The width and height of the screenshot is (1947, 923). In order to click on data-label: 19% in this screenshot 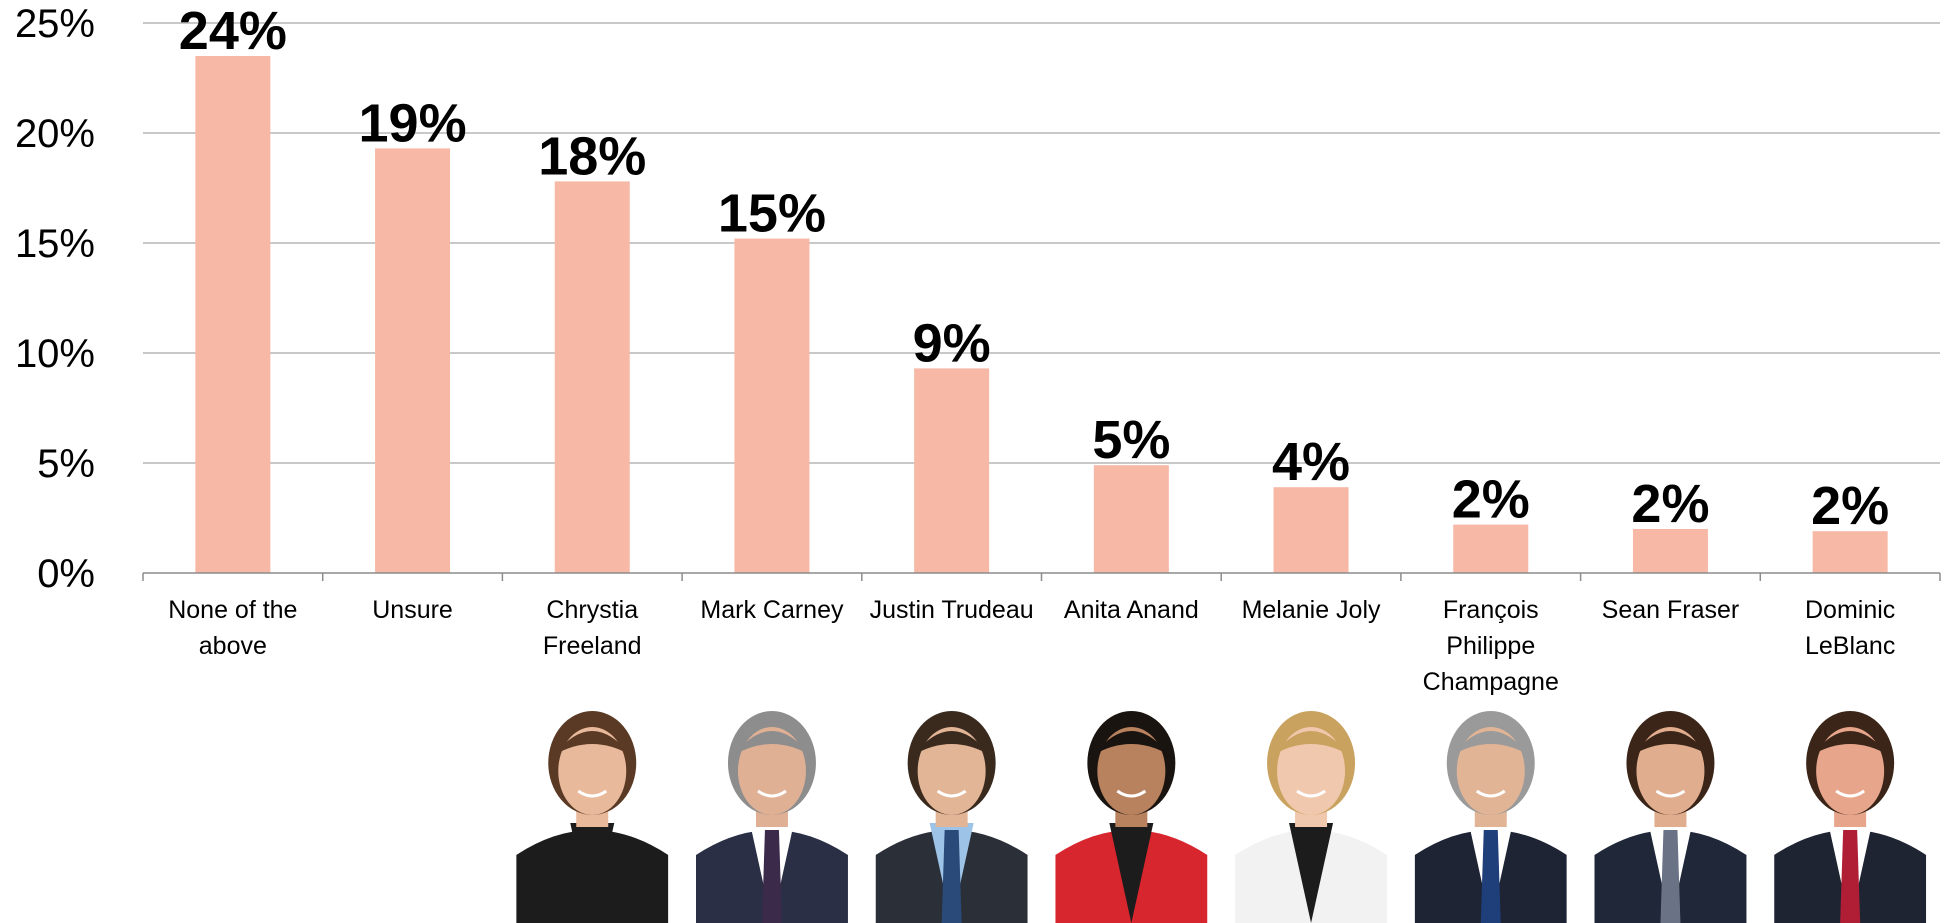, I will do `click(413, 123)`.